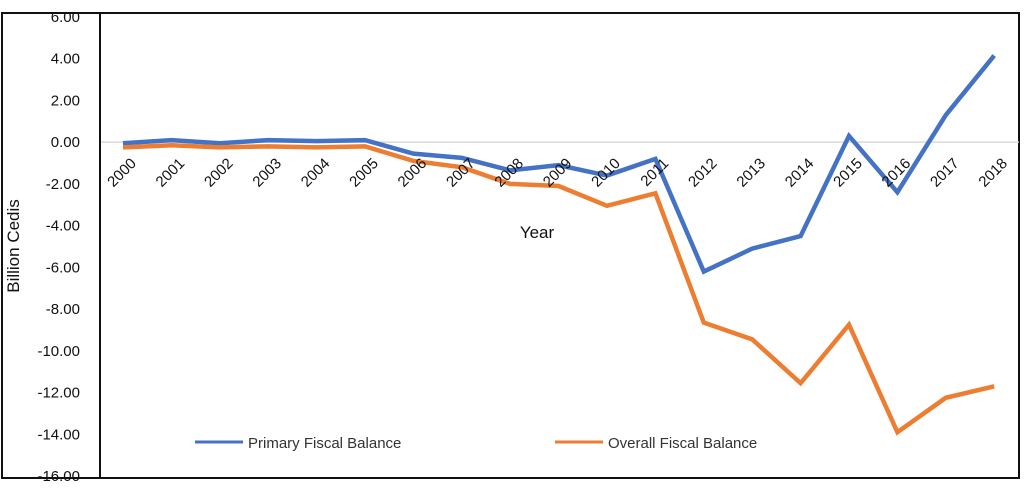 The height and width of the screenshot is (492, 1024). What do you see at coordinates (993, 173) in the screenshot?
I see `x-tick-label: 2018` at bounding box center [993, 173].